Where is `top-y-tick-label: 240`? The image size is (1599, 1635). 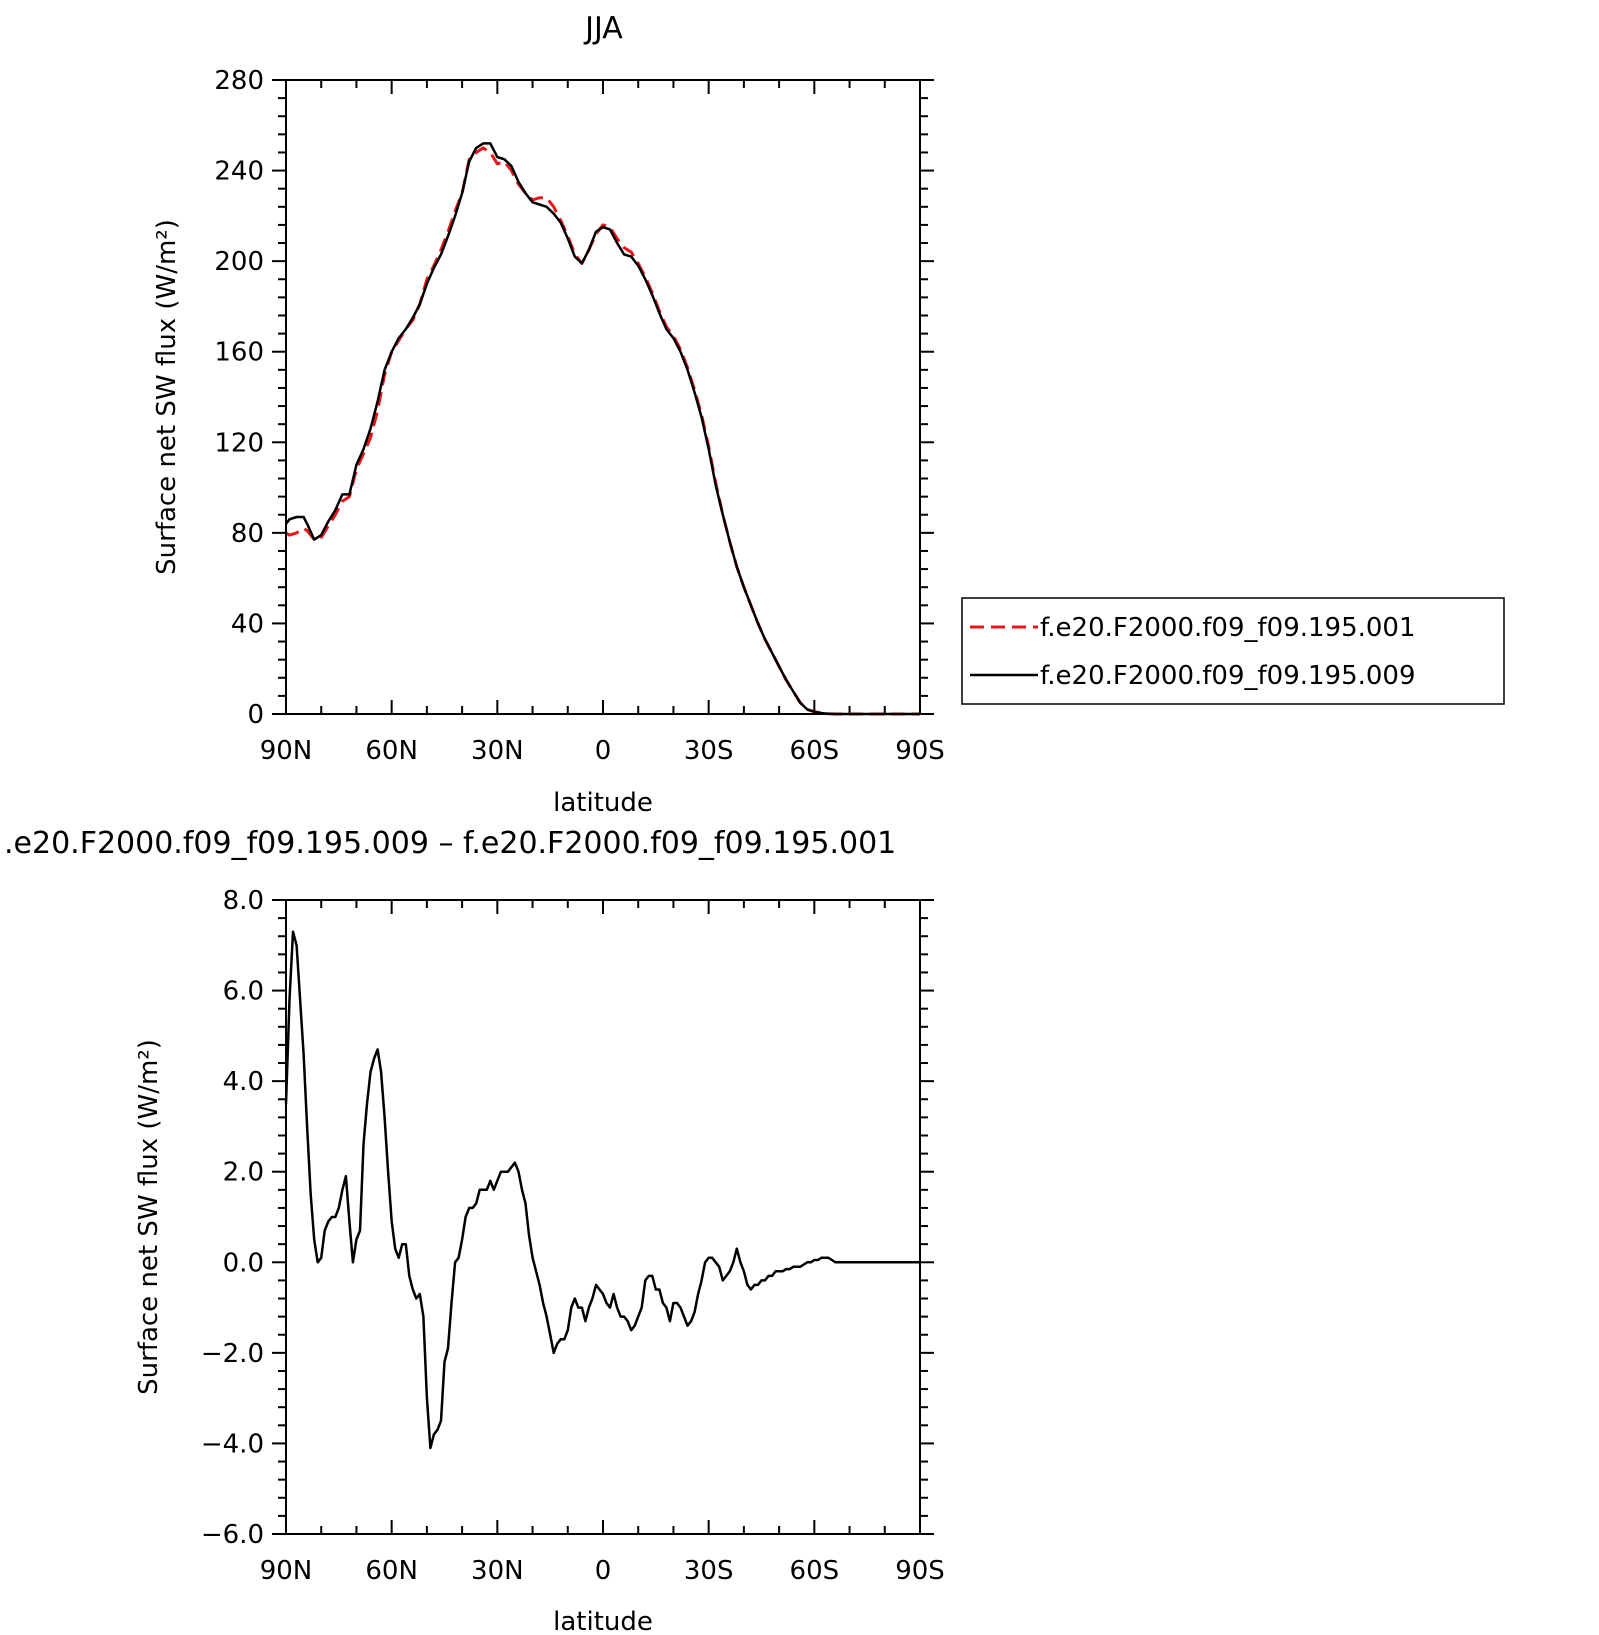 top-y-tick-label: 240 is located at coordinates (239, 172).